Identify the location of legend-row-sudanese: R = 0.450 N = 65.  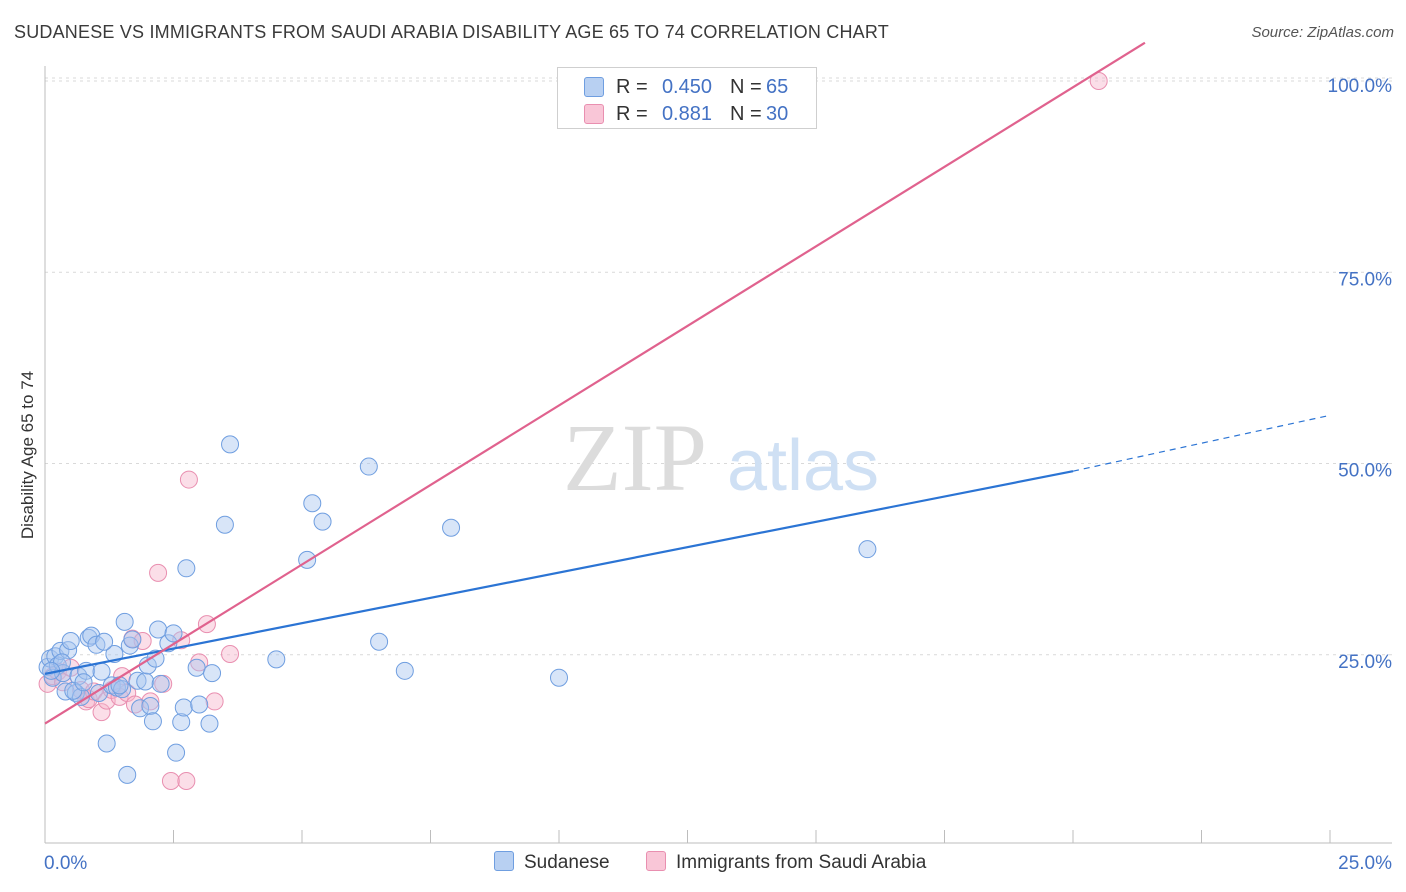
(687, 87).